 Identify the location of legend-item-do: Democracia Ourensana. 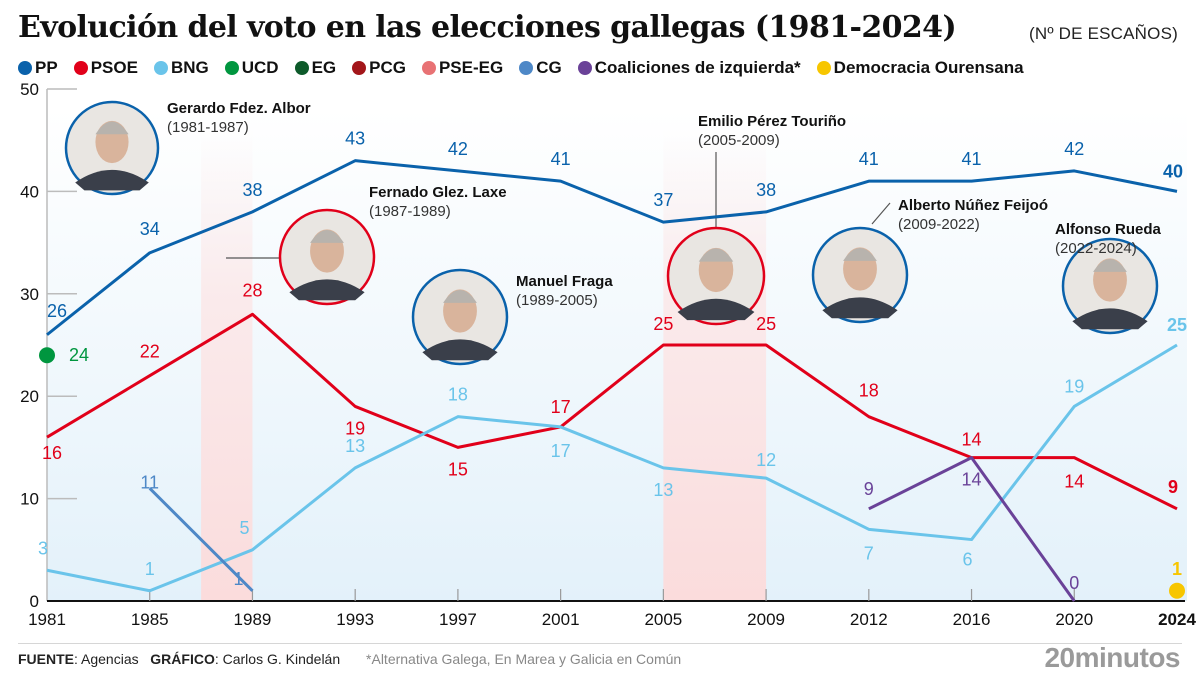
(920, 68).